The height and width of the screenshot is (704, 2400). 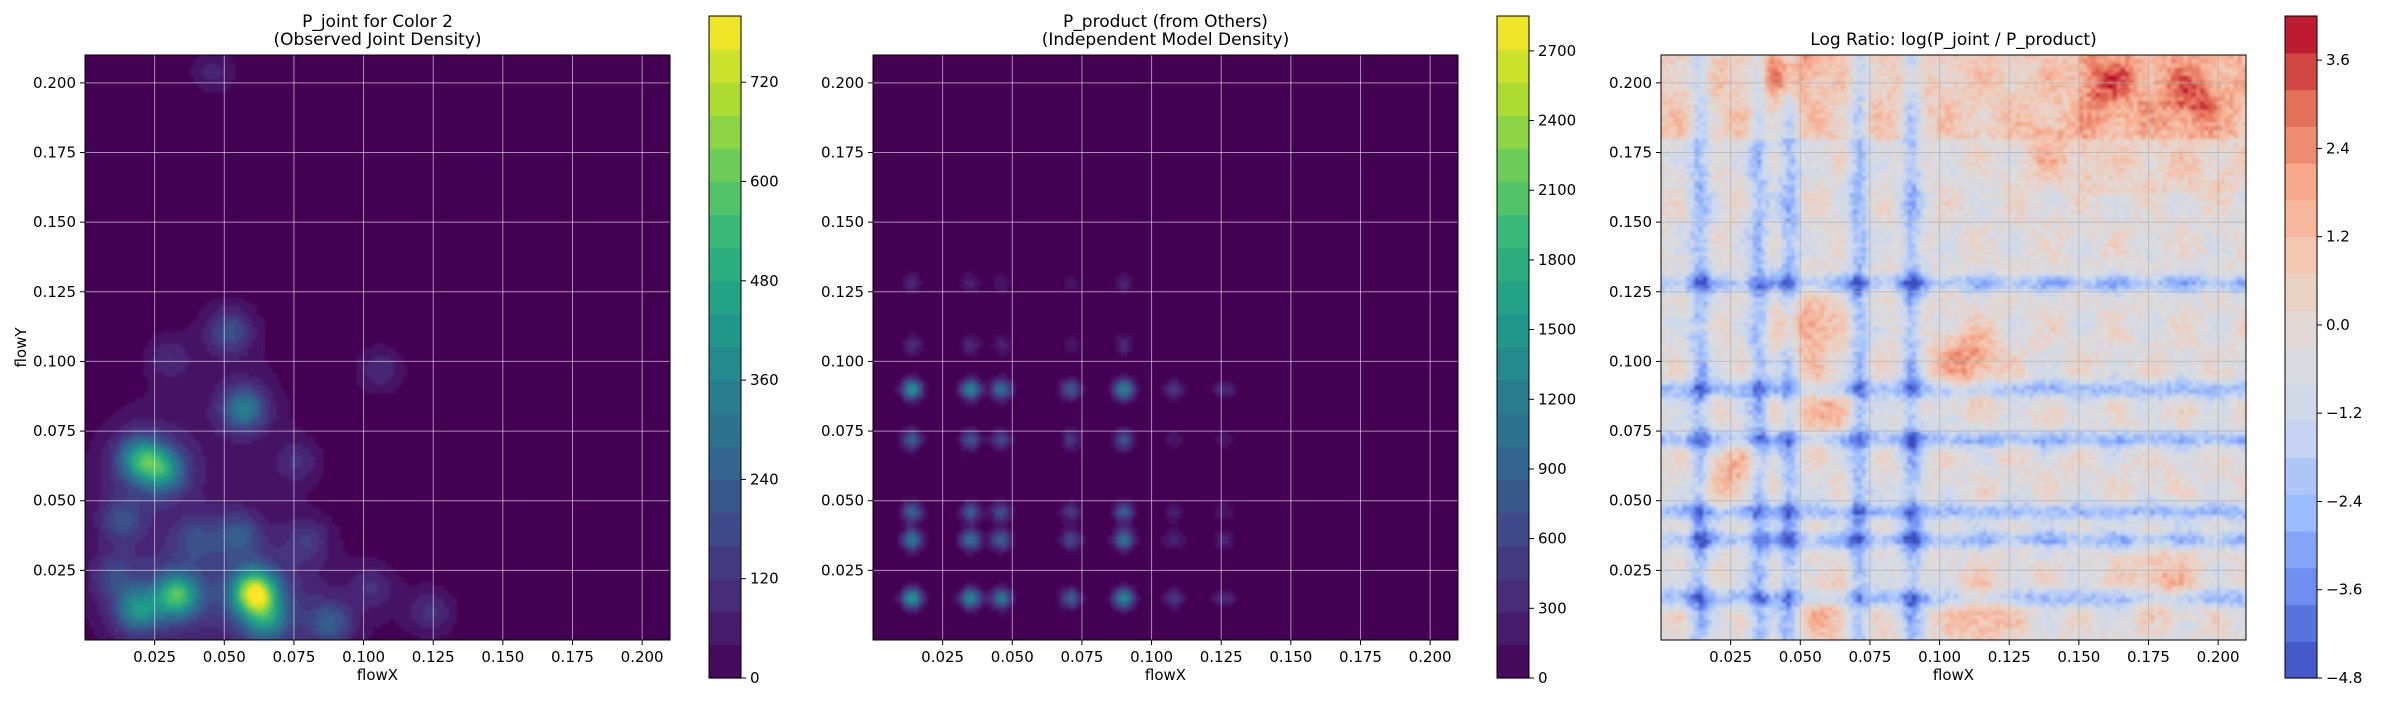 I want to click on x-tick-label: 0.125, so click(x=1221, y=657).